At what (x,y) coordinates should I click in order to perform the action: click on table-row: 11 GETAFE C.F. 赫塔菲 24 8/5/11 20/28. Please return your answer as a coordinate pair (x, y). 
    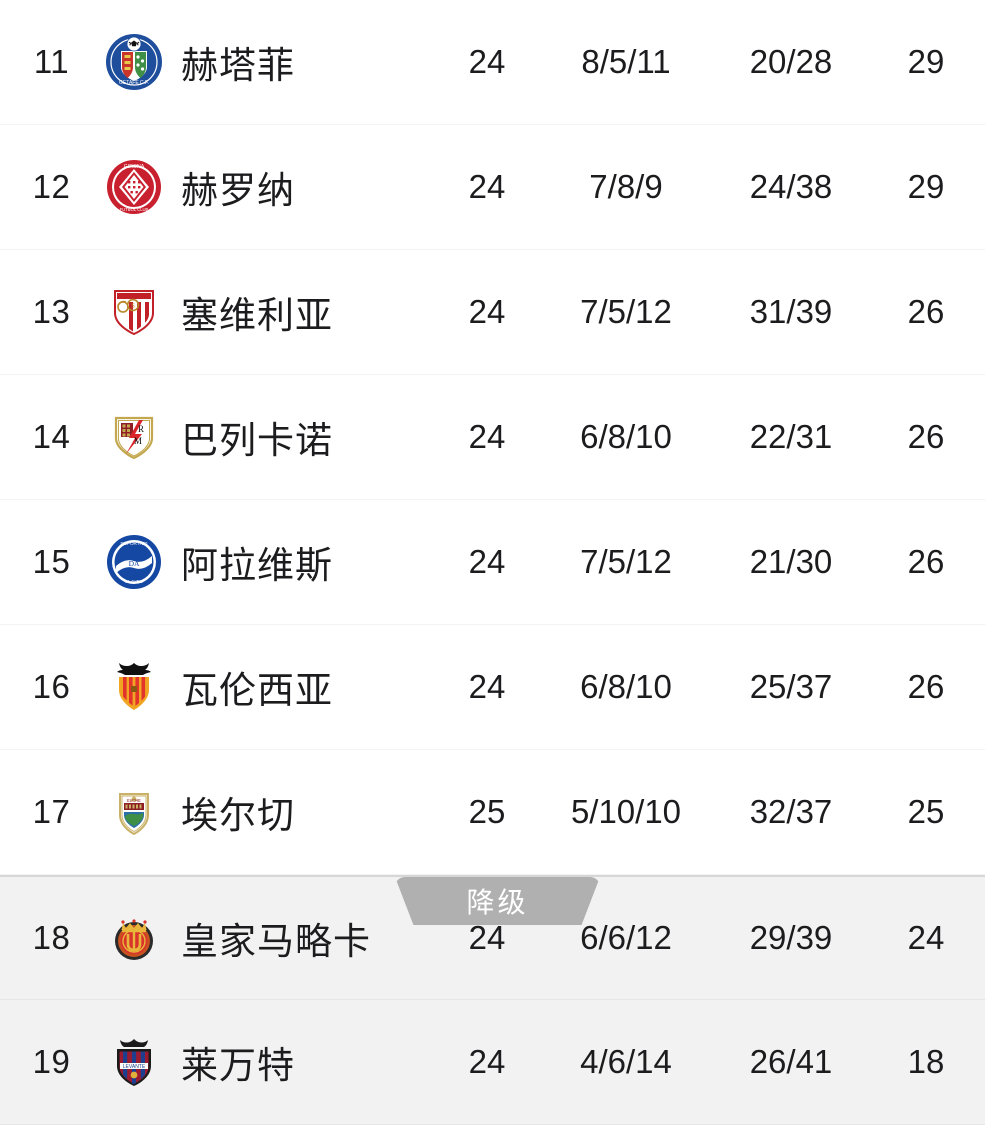
    Looking at the image, I should click on (492, 62).